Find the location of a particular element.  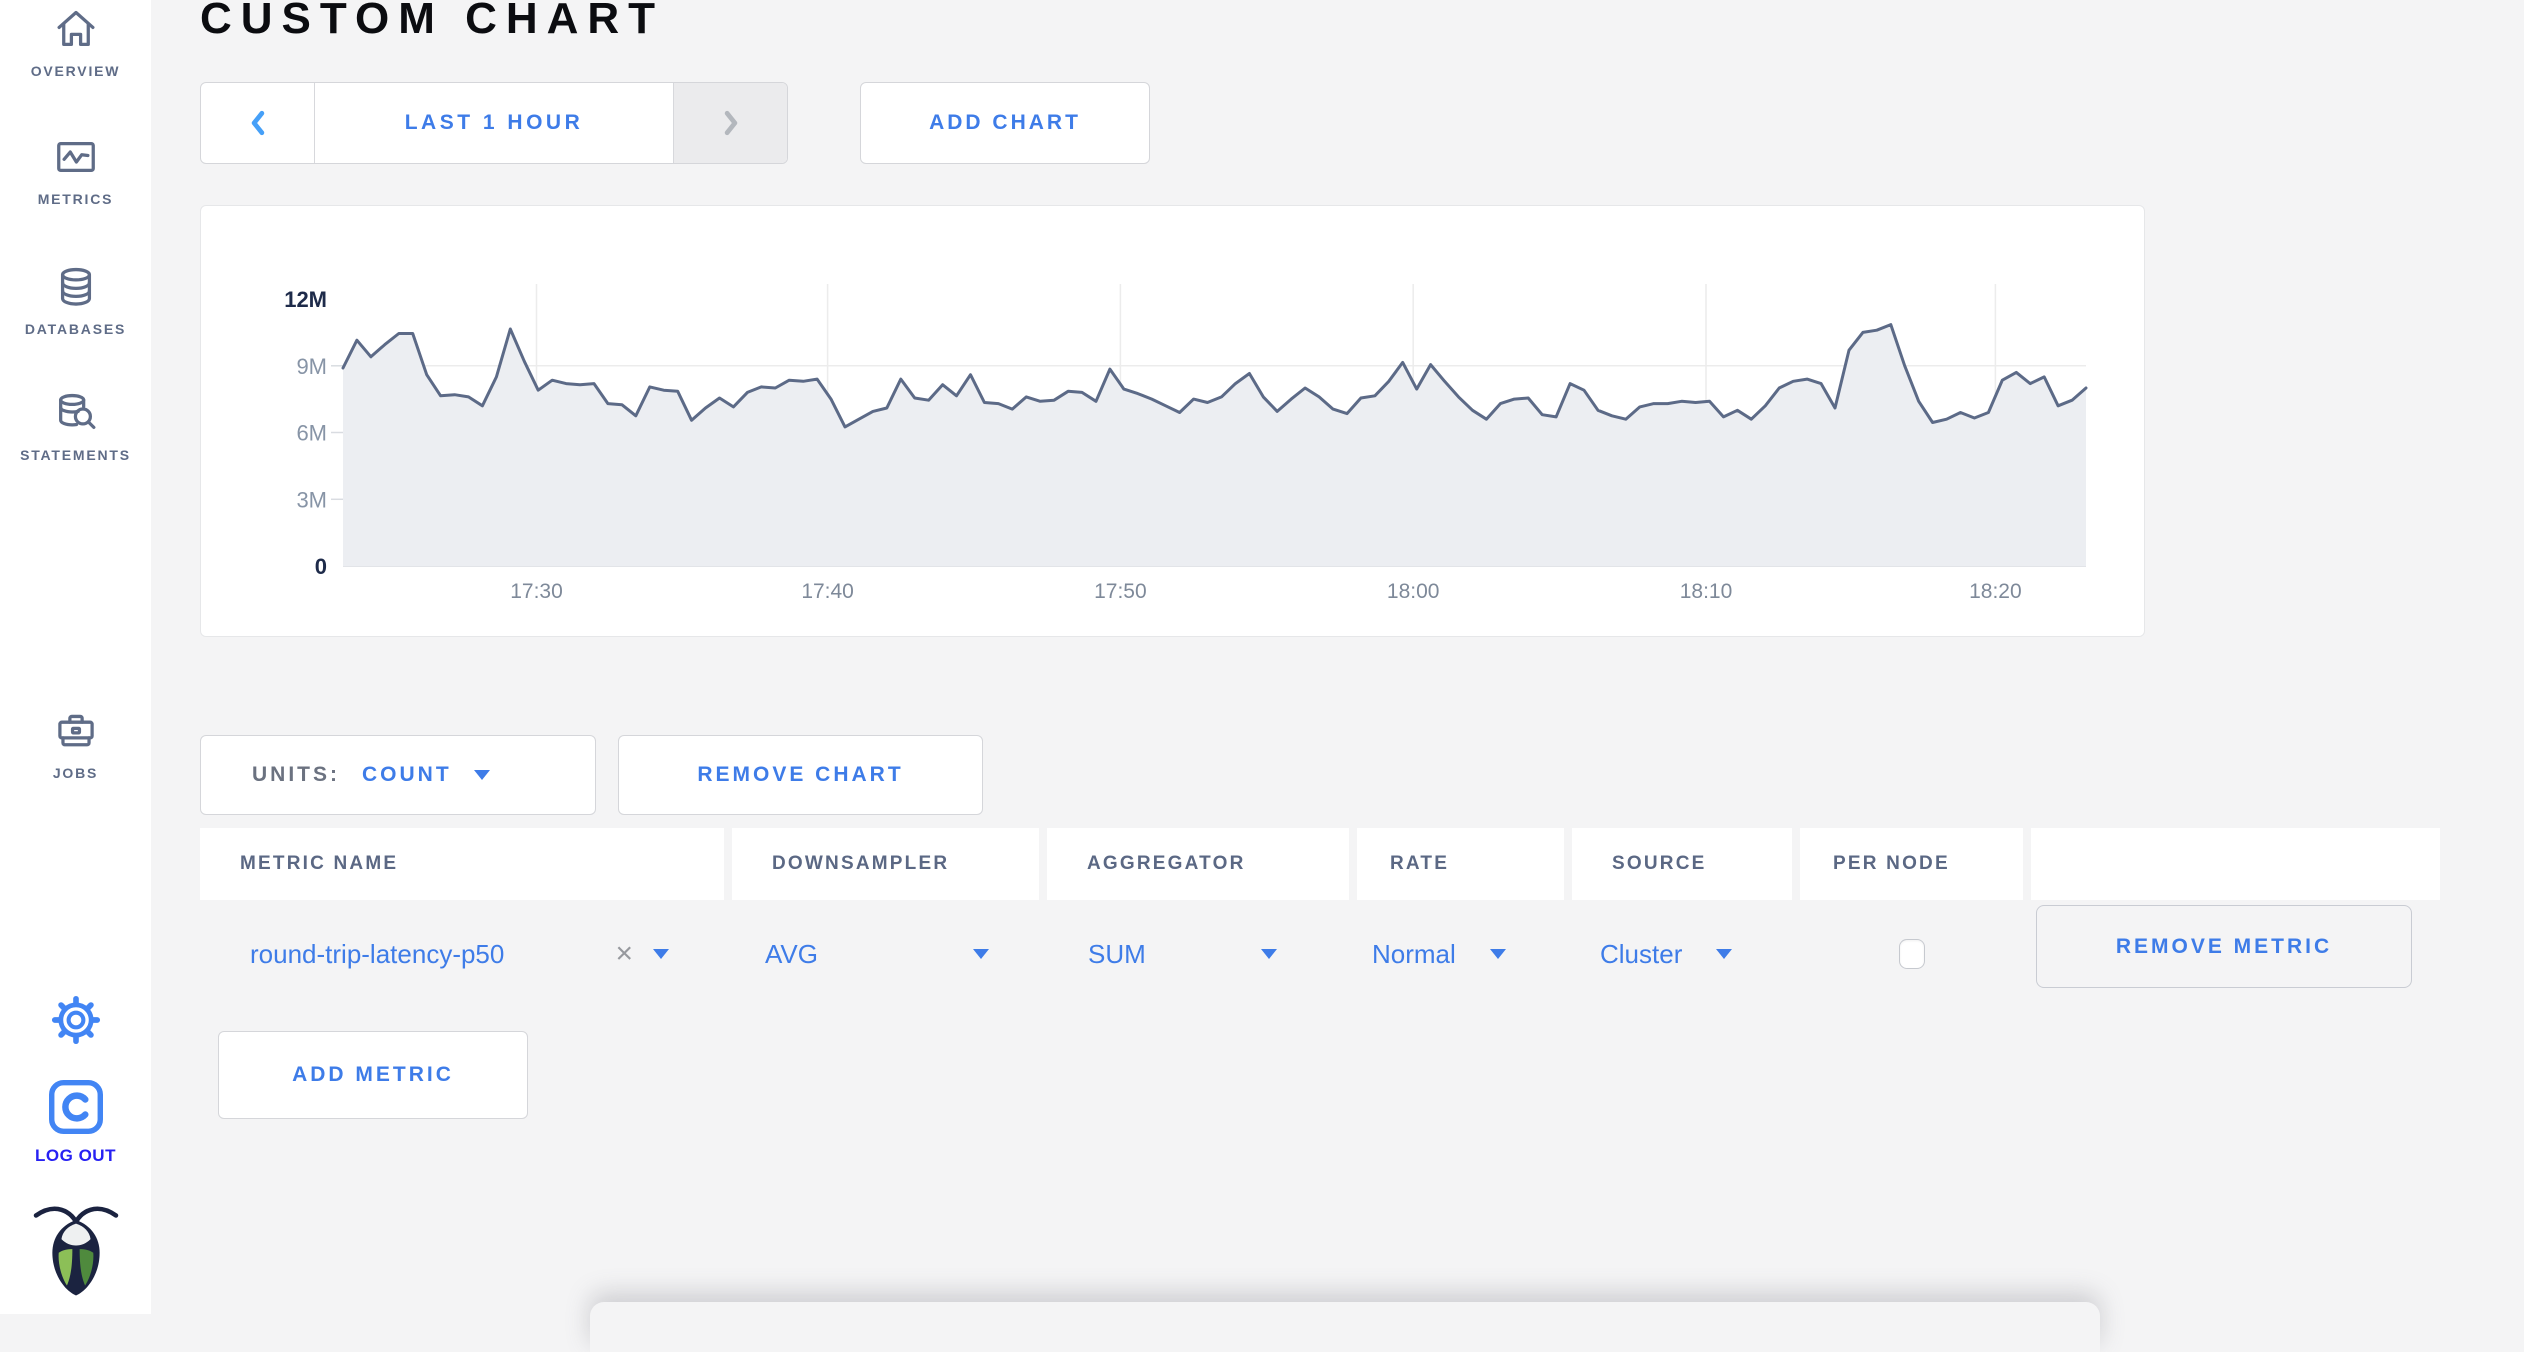

add-chart-label: ADD CHART is located at coordinates (1005, 122).